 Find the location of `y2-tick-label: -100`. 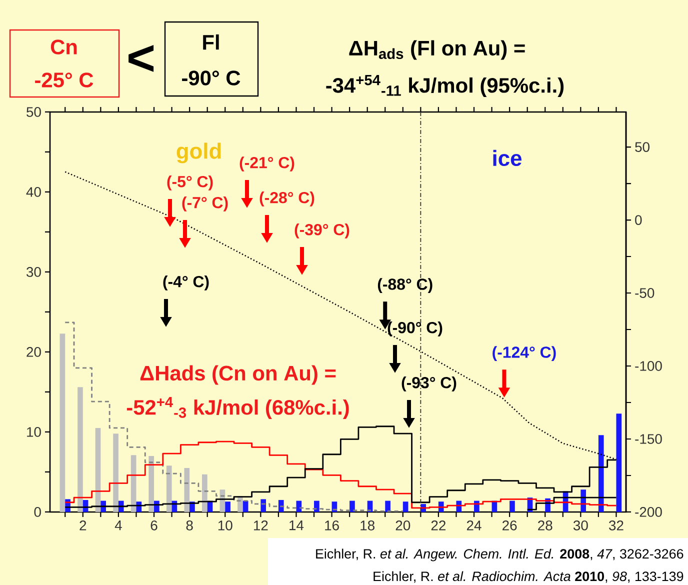

y2-tick-label: -100 is located at coordinates (648, 366).